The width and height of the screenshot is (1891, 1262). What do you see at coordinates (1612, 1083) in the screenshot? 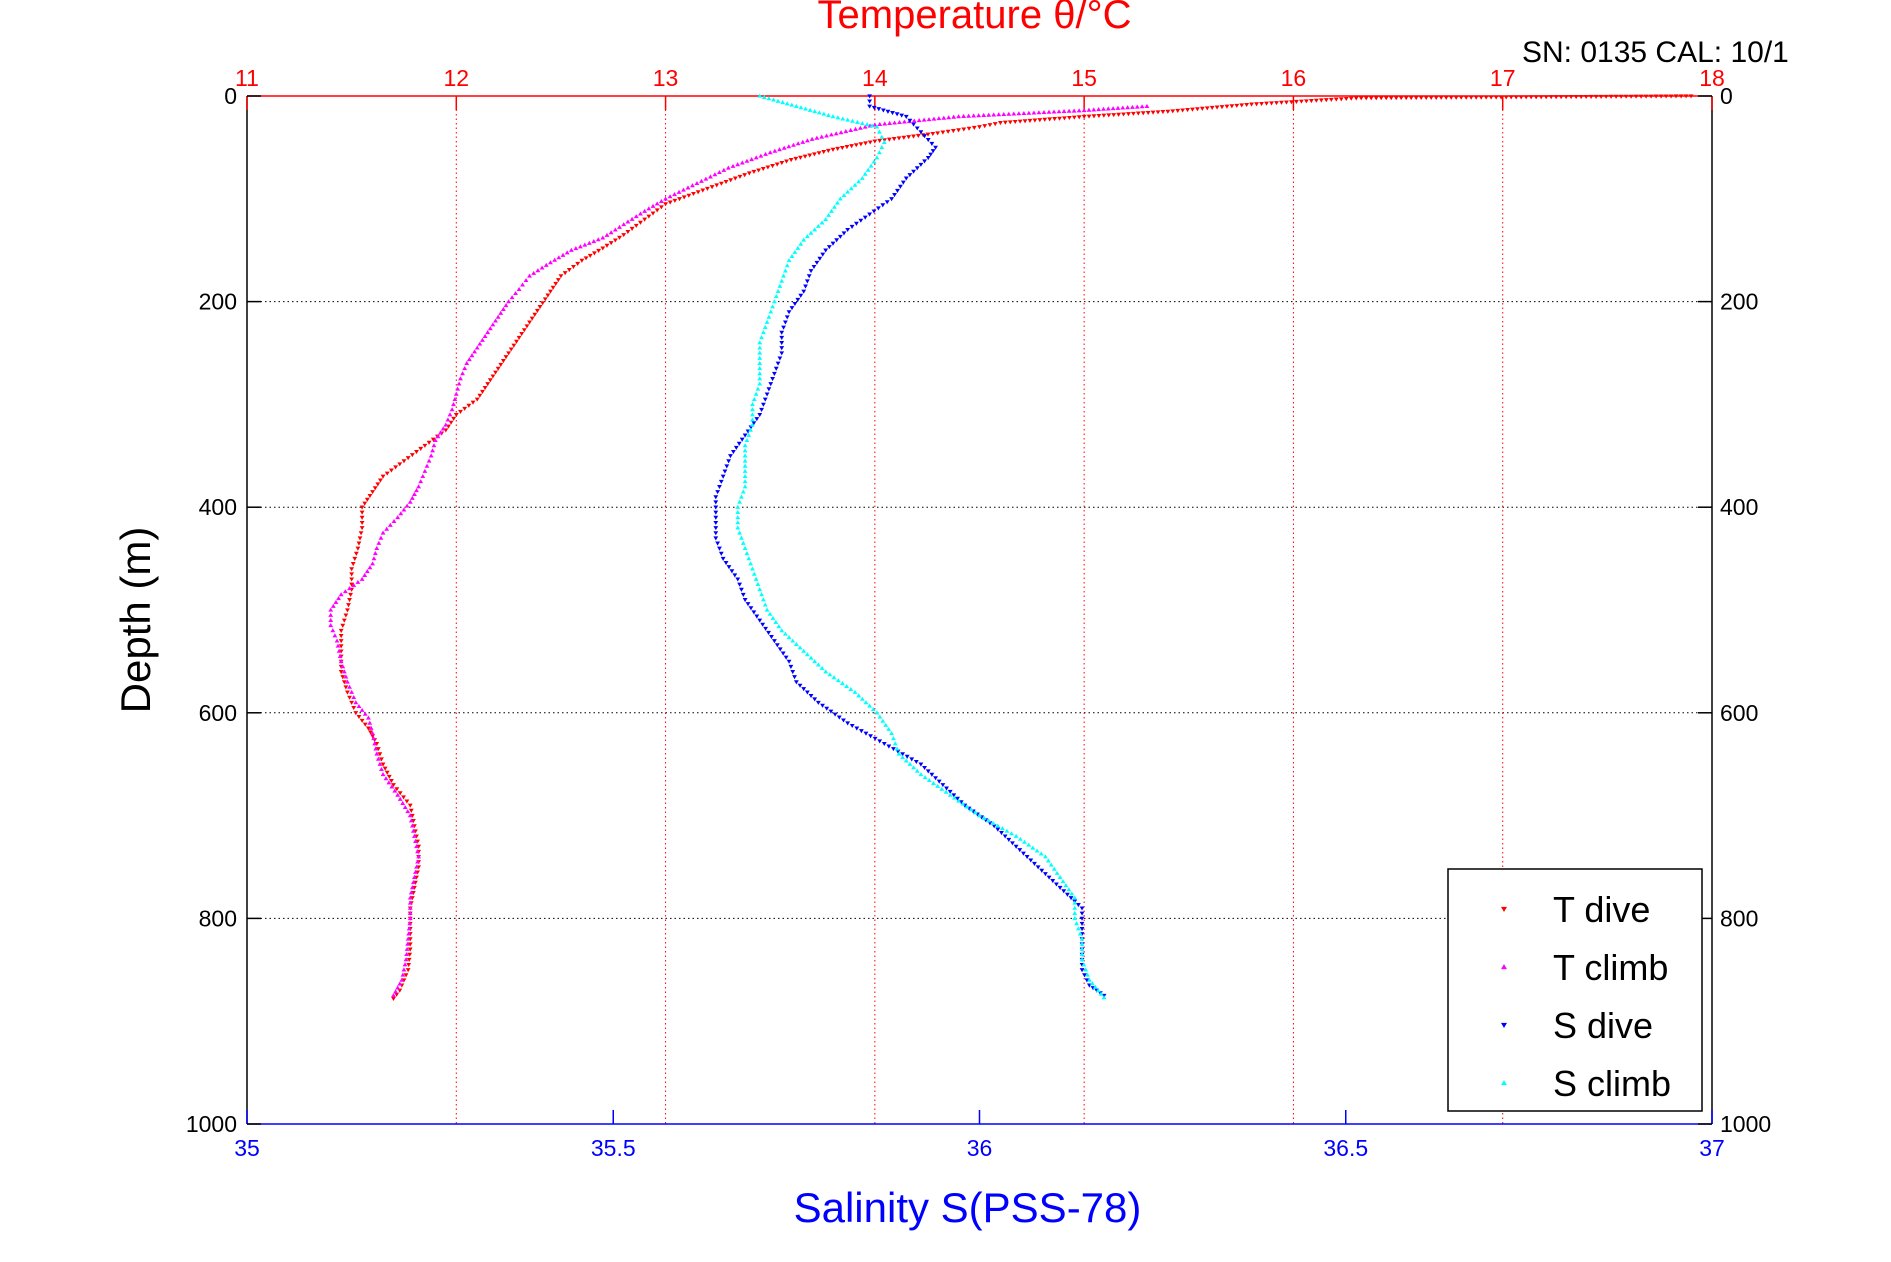
I see `legend-label-s-climb: S climb` at bounding box center [1612, 1083].